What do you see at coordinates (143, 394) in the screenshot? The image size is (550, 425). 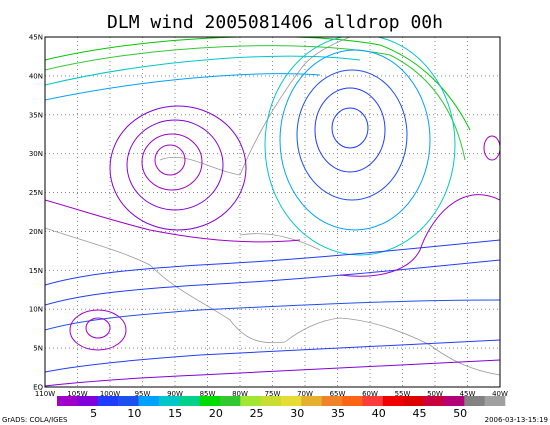 I see `lon-label: 95W` at bounding box center [143, 394].